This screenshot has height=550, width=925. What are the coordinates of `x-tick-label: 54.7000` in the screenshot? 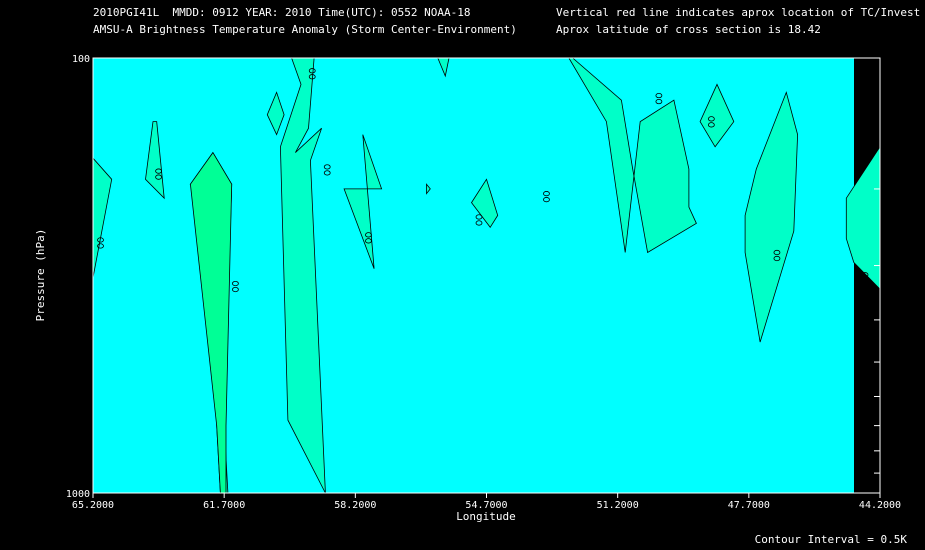 It's located at (486, 505).